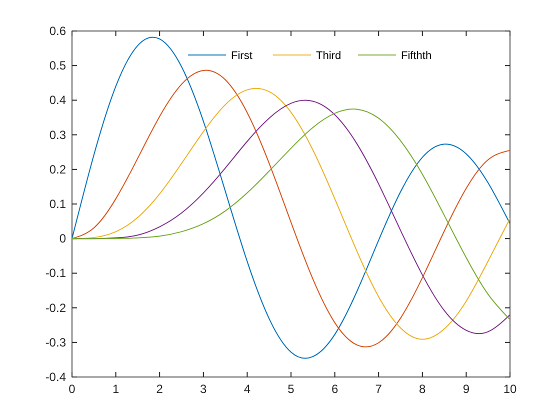  I want to click on x-tick-label: 1, so click(116, 389).